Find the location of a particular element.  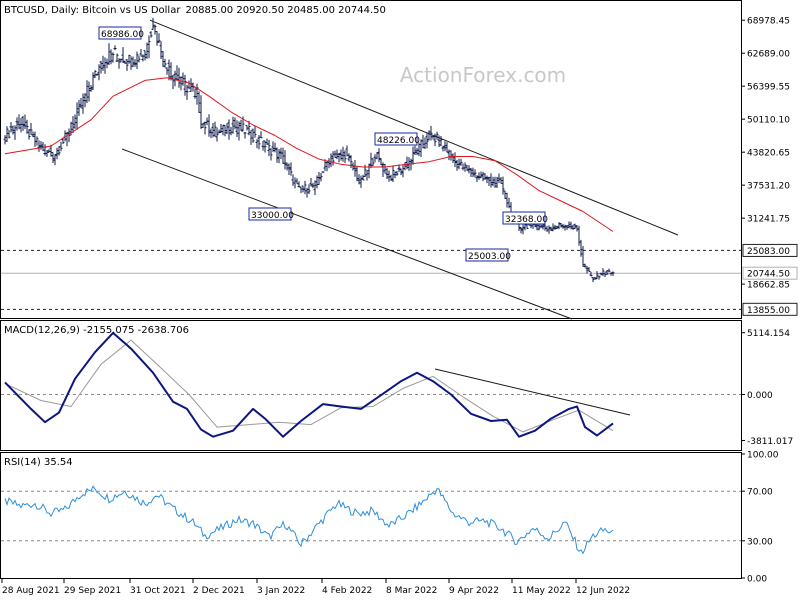

svg-text: 32368.00 is located at coordinates (526, 220).